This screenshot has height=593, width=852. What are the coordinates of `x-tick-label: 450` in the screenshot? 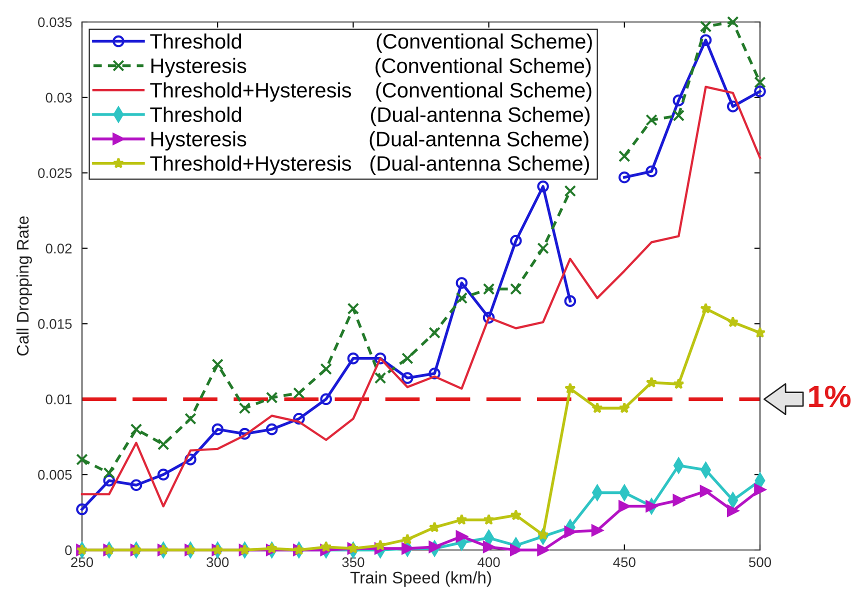 It's located at (624, 562).